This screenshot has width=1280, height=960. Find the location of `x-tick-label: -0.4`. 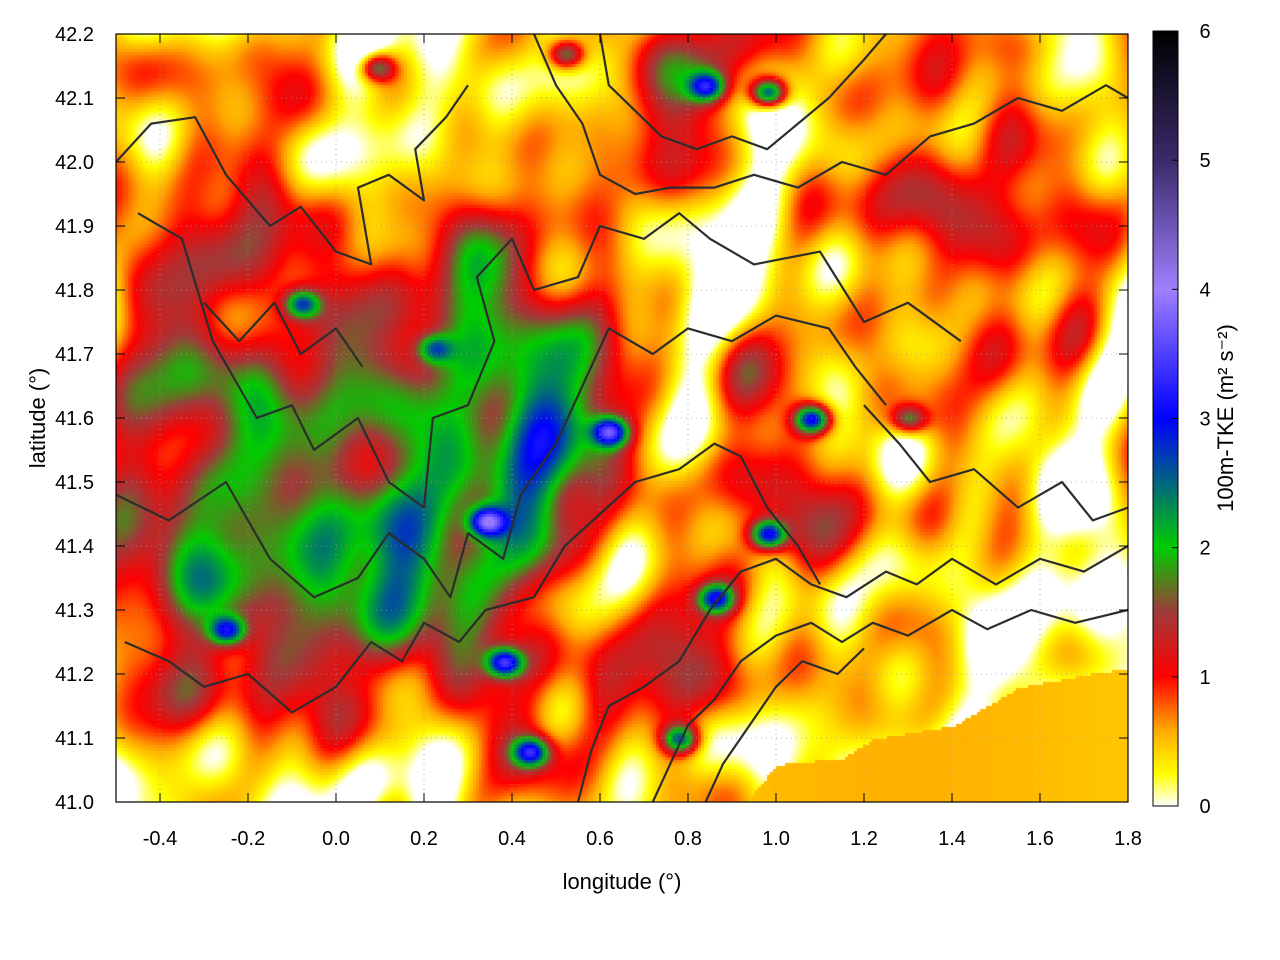

x-tick-label: -0.4 is located at coordinates (160, 839).